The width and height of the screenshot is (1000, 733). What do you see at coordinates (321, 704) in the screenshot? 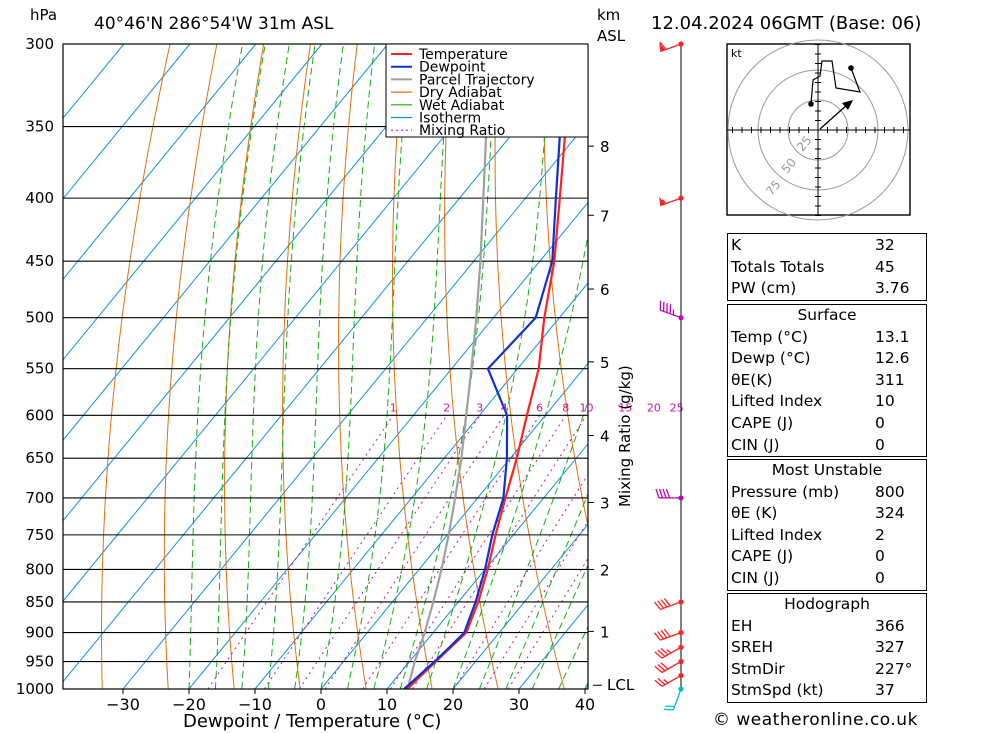
I see `x-tick-label: 0` at bounding box center [321, 704].